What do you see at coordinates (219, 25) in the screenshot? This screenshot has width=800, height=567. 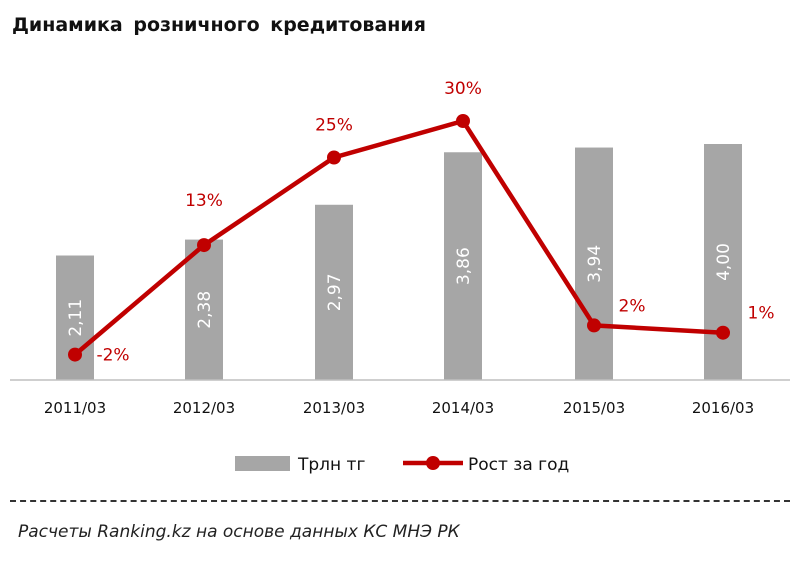 I see `chart-title: Динамика розничного кредитования` at bounding box center [219, 25].